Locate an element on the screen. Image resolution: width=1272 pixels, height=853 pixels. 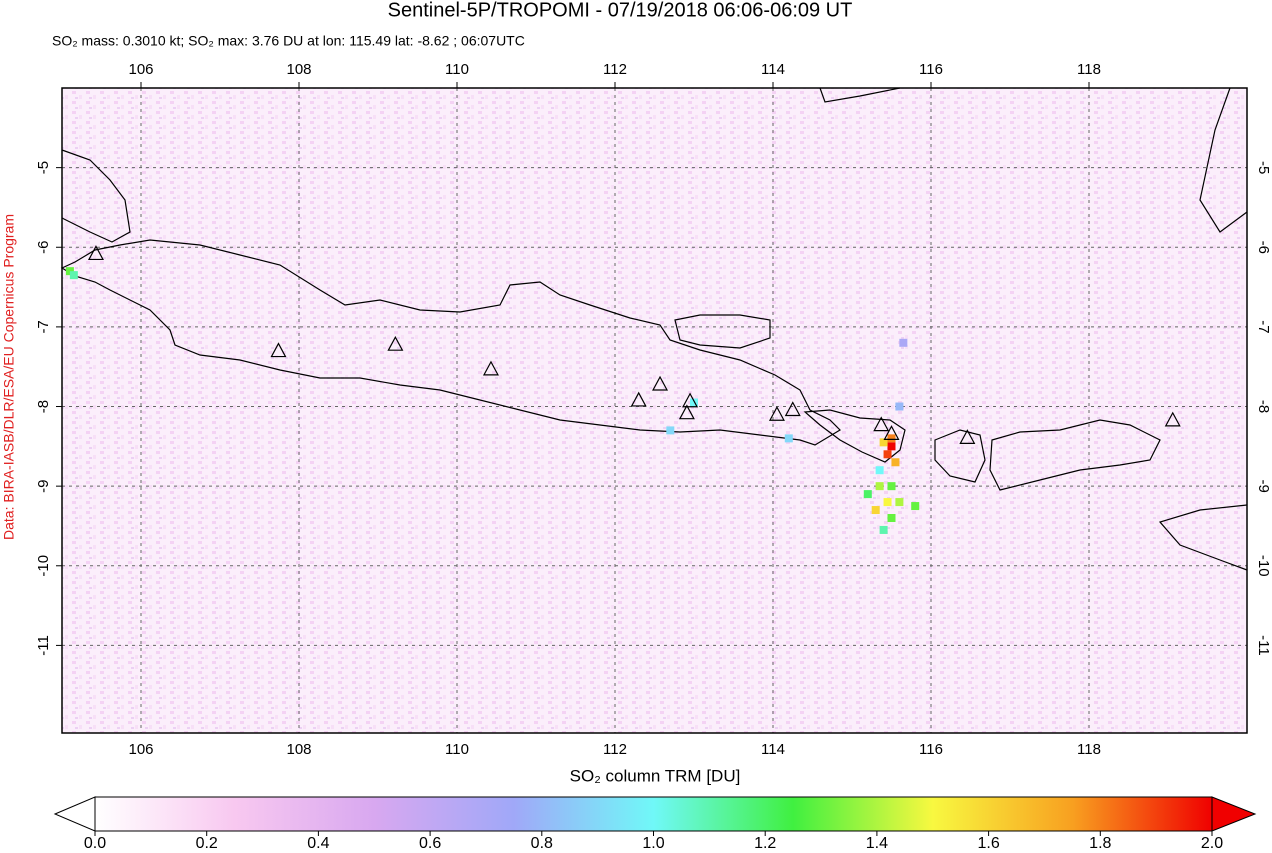
colorbar is located at coordinates (653, 814).